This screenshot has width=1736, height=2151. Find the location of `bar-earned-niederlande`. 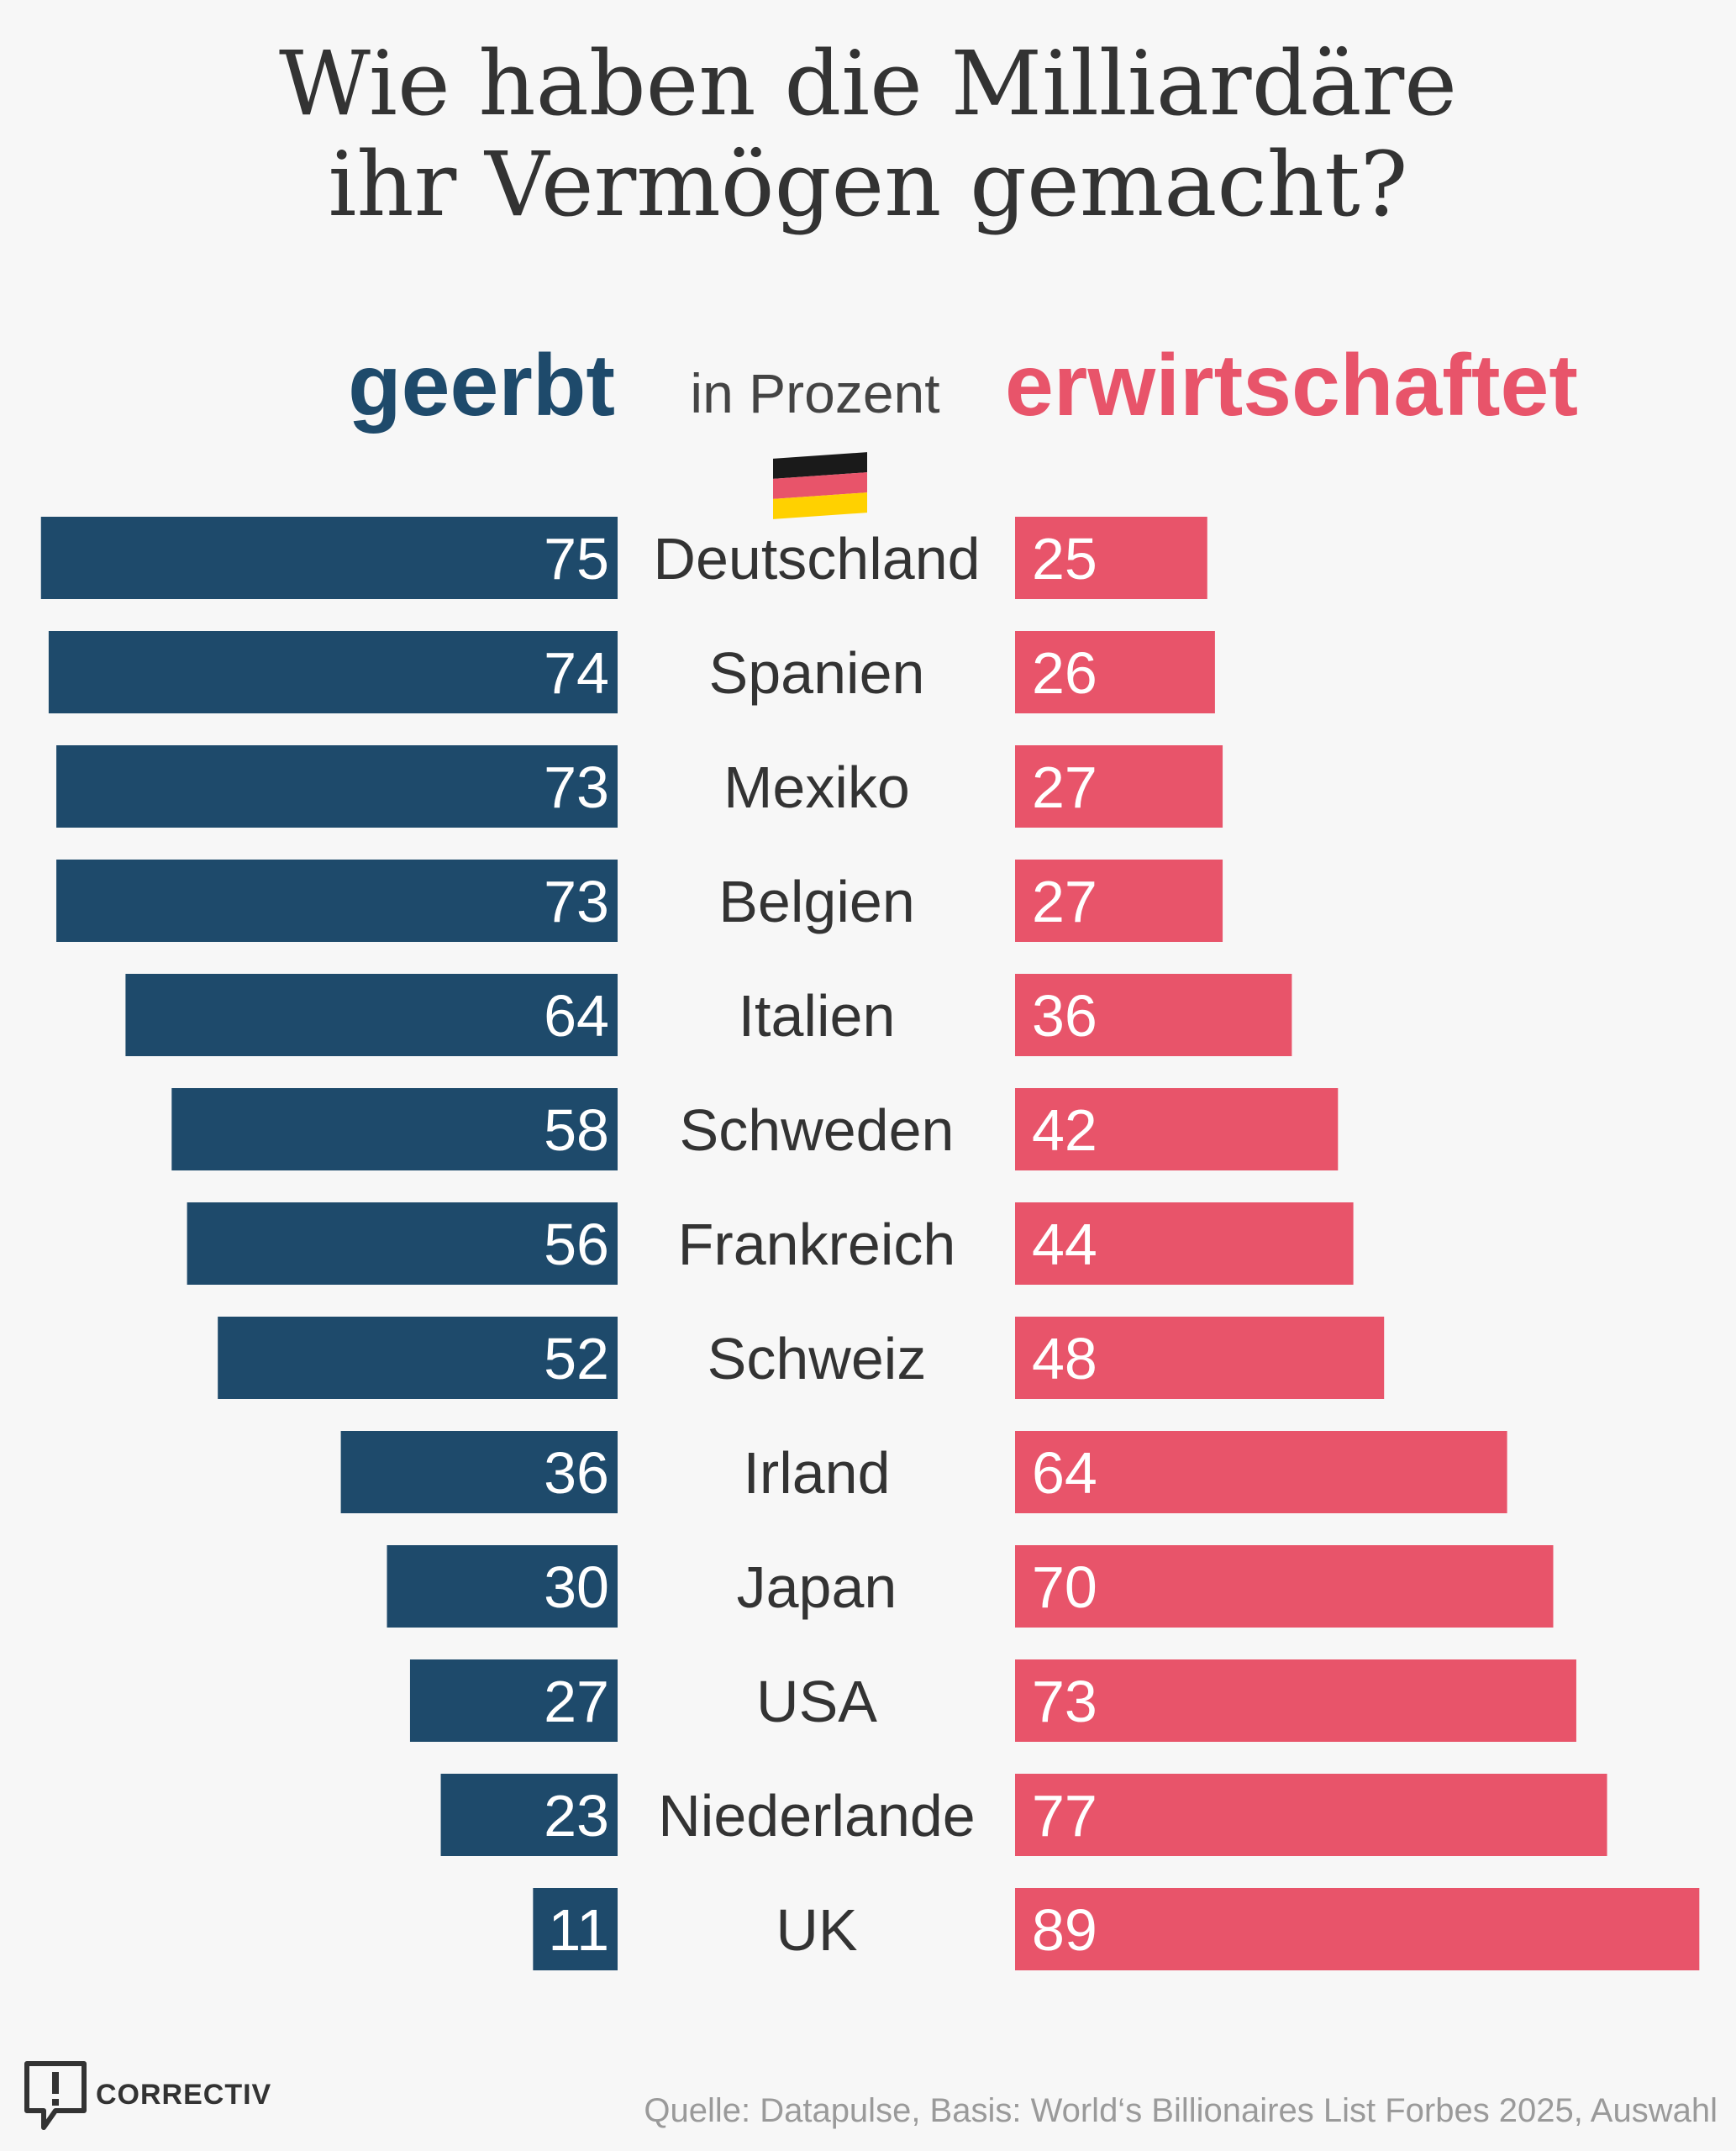

bar-earned-niederlande is located at coordinates (1311, 1815).